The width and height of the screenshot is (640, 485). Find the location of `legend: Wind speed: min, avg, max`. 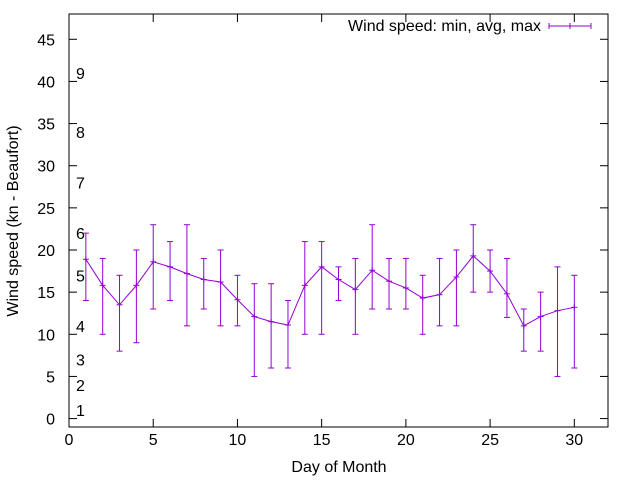

legend: Wind speed: min, avg, max is located at coordinates (470, 26).